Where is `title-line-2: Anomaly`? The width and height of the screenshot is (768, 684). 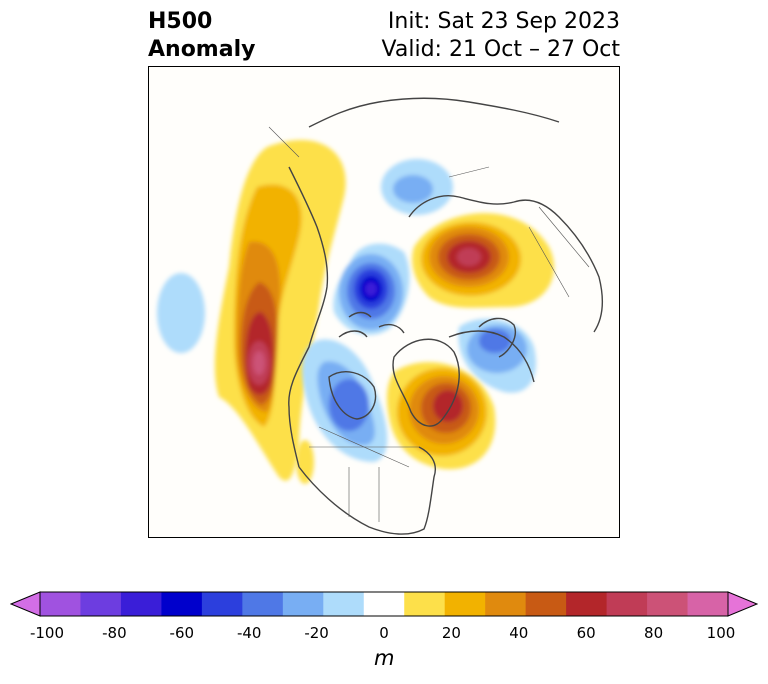 title-line-2: Anomaly is located at coordinates (202, 49).